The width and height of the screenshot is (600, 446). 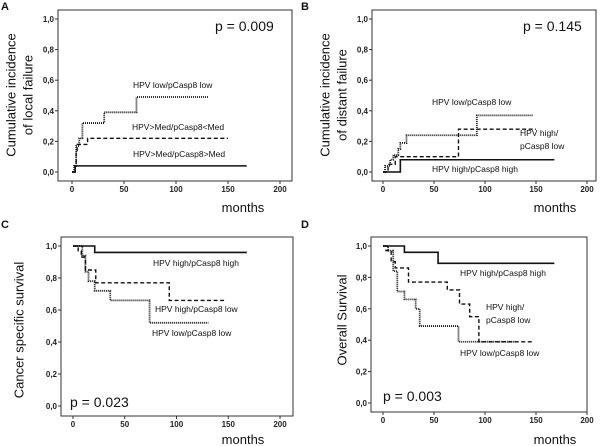 I want to click on y-axis-label: Cancer specific survival, so click(x=18, y=330).